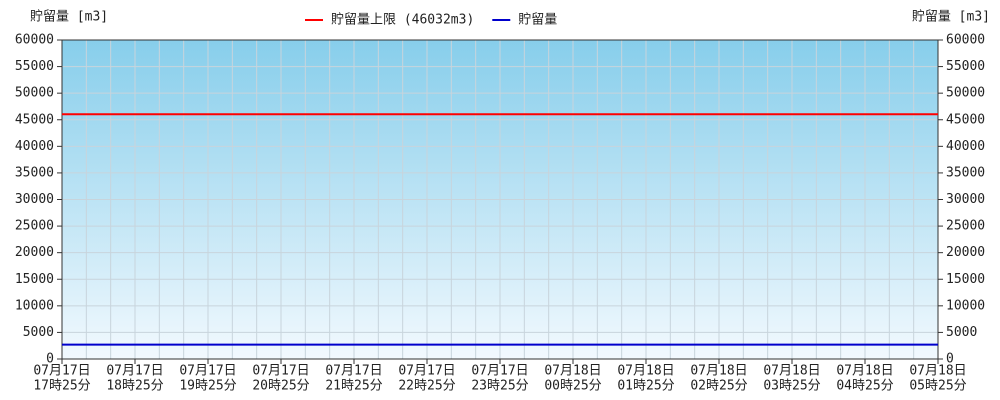 The image size is (1000, 400). Describe the element at coordinates (965, 252) in the screenshot. I see `y2-tick-label: 20000` at that location.